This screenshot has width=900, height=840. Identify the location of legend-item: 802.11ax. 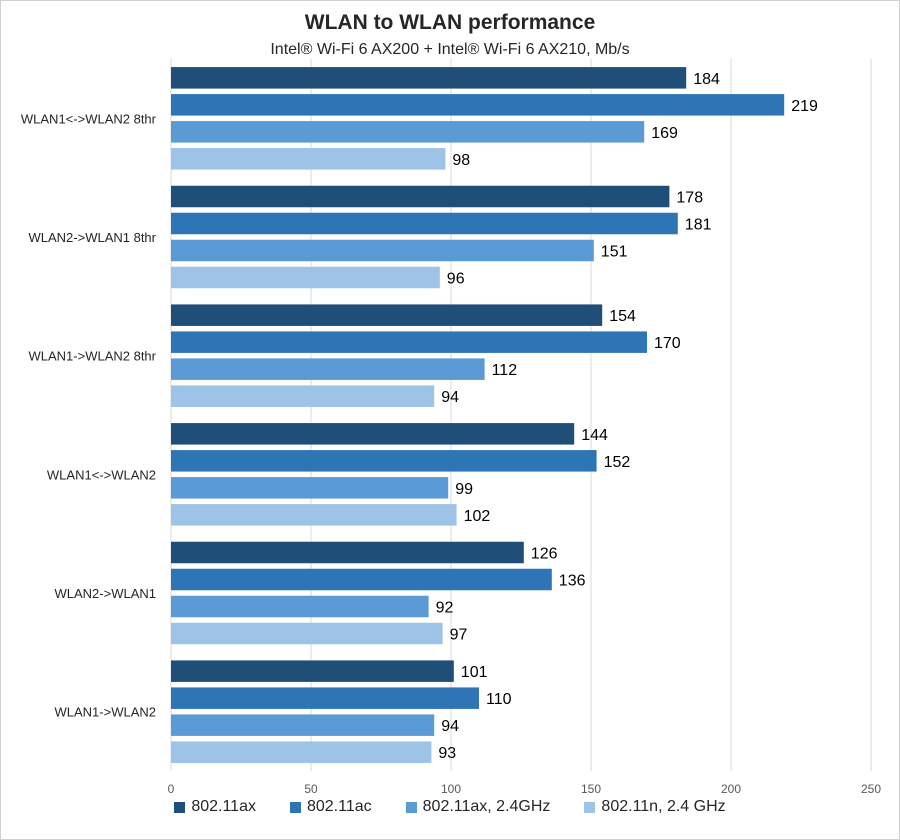
(215, 807).